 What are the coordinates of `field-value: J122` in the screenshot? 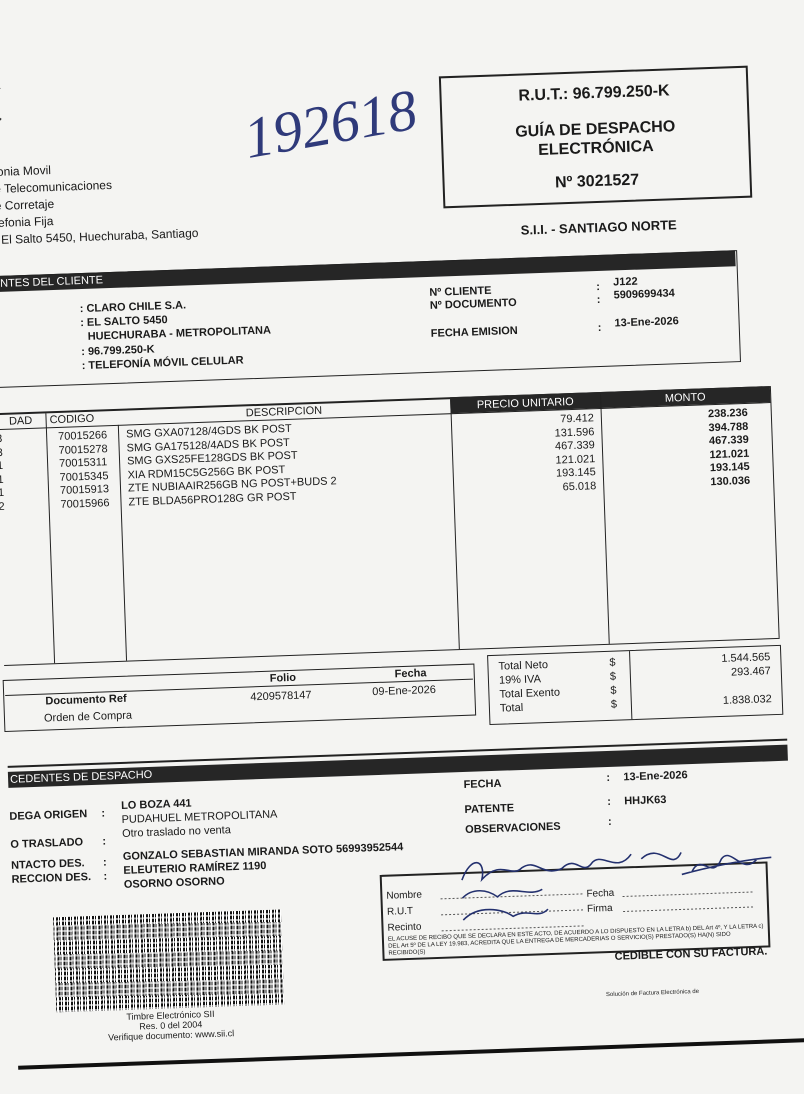 It's located at (625, 282).